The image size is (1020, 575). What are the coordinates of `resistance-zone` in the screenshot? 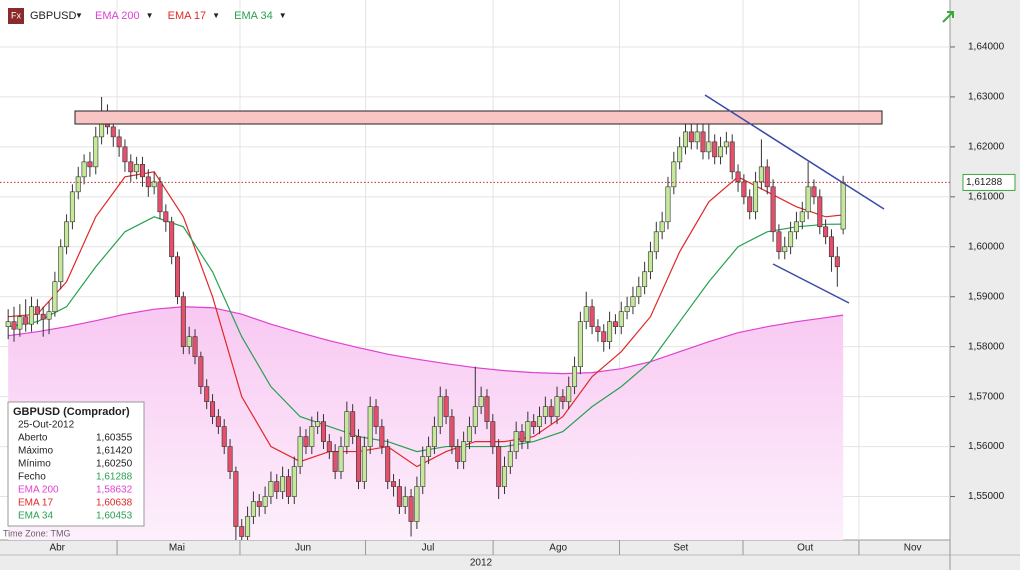 It's located at (478, 117).